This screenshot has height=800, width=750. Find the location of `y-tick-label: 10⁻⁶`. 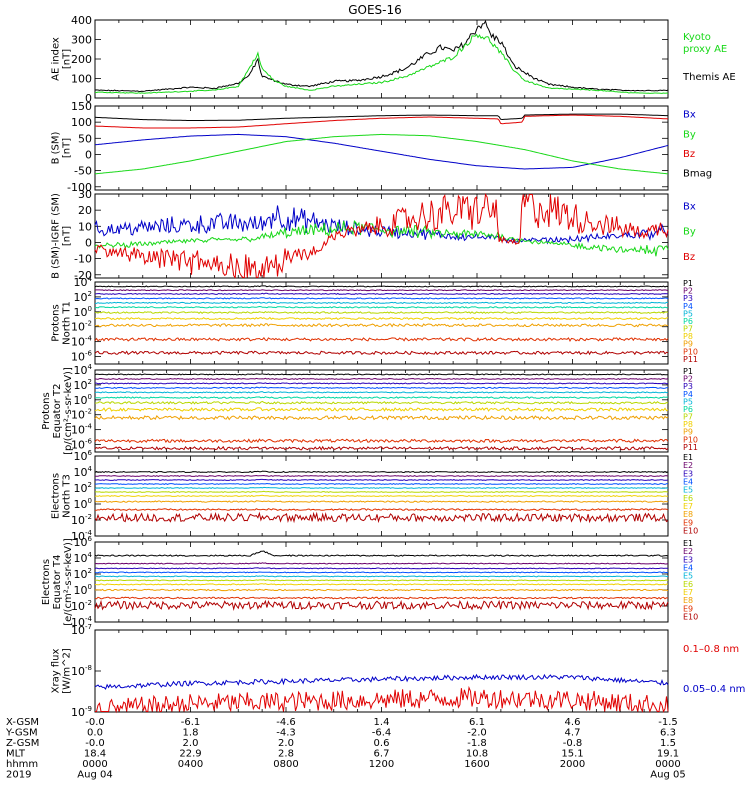

y-tick-label: 10⁻⁶ is located at coordinates (82, 357).